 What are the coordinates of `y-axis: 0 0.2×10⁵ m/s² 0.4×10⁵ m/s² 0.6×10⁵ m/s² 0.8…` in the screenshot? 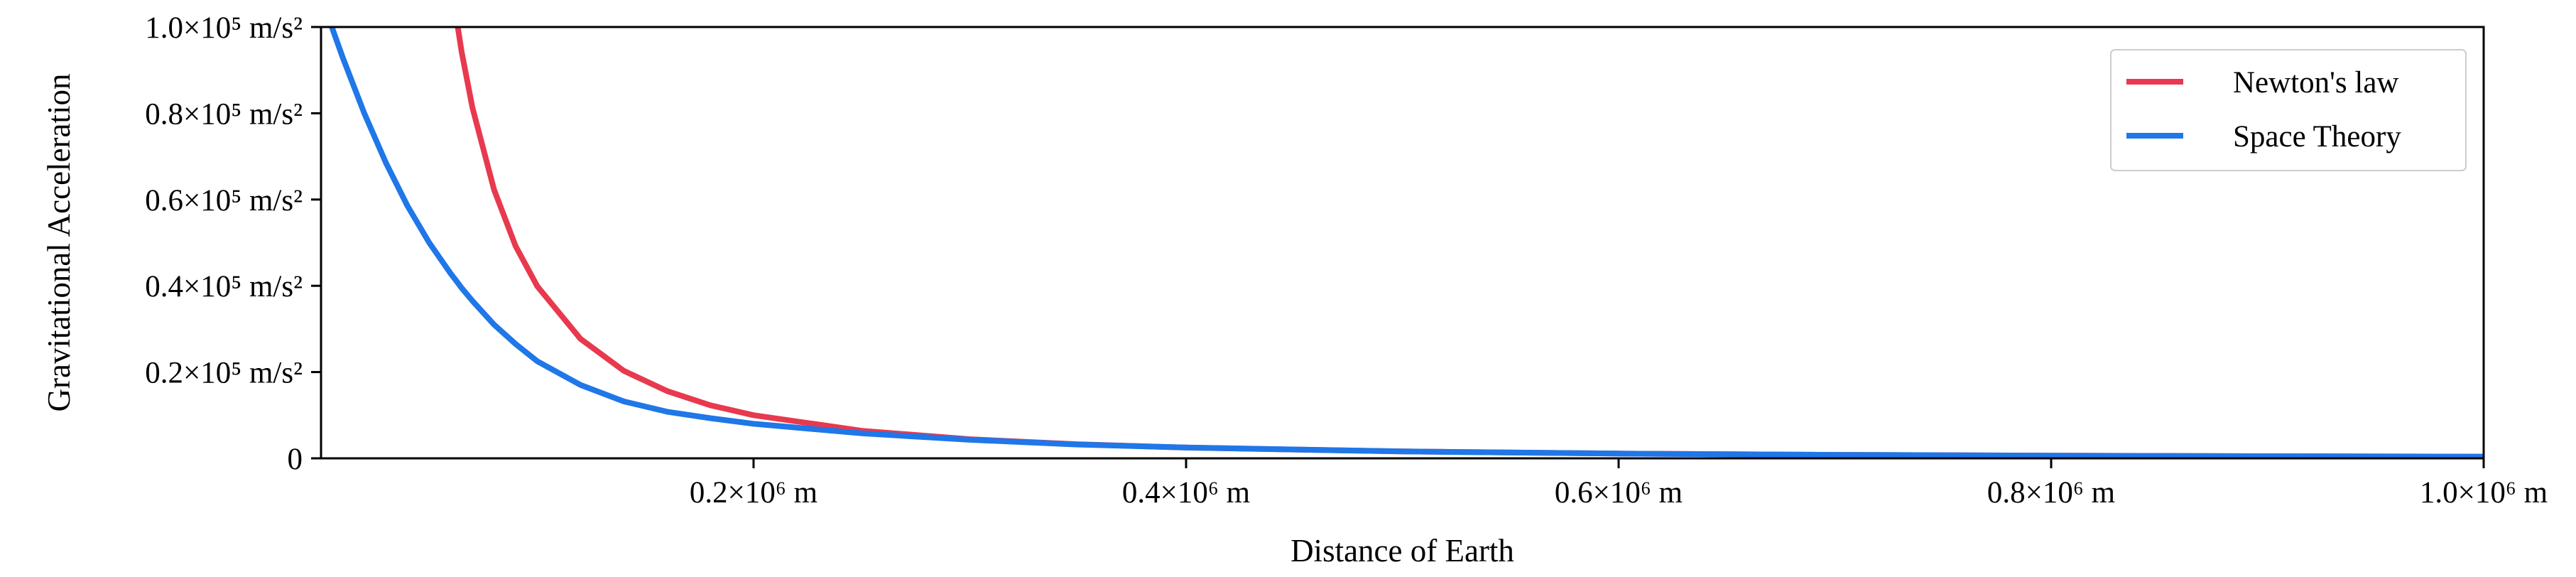 It's located at (233, 243).